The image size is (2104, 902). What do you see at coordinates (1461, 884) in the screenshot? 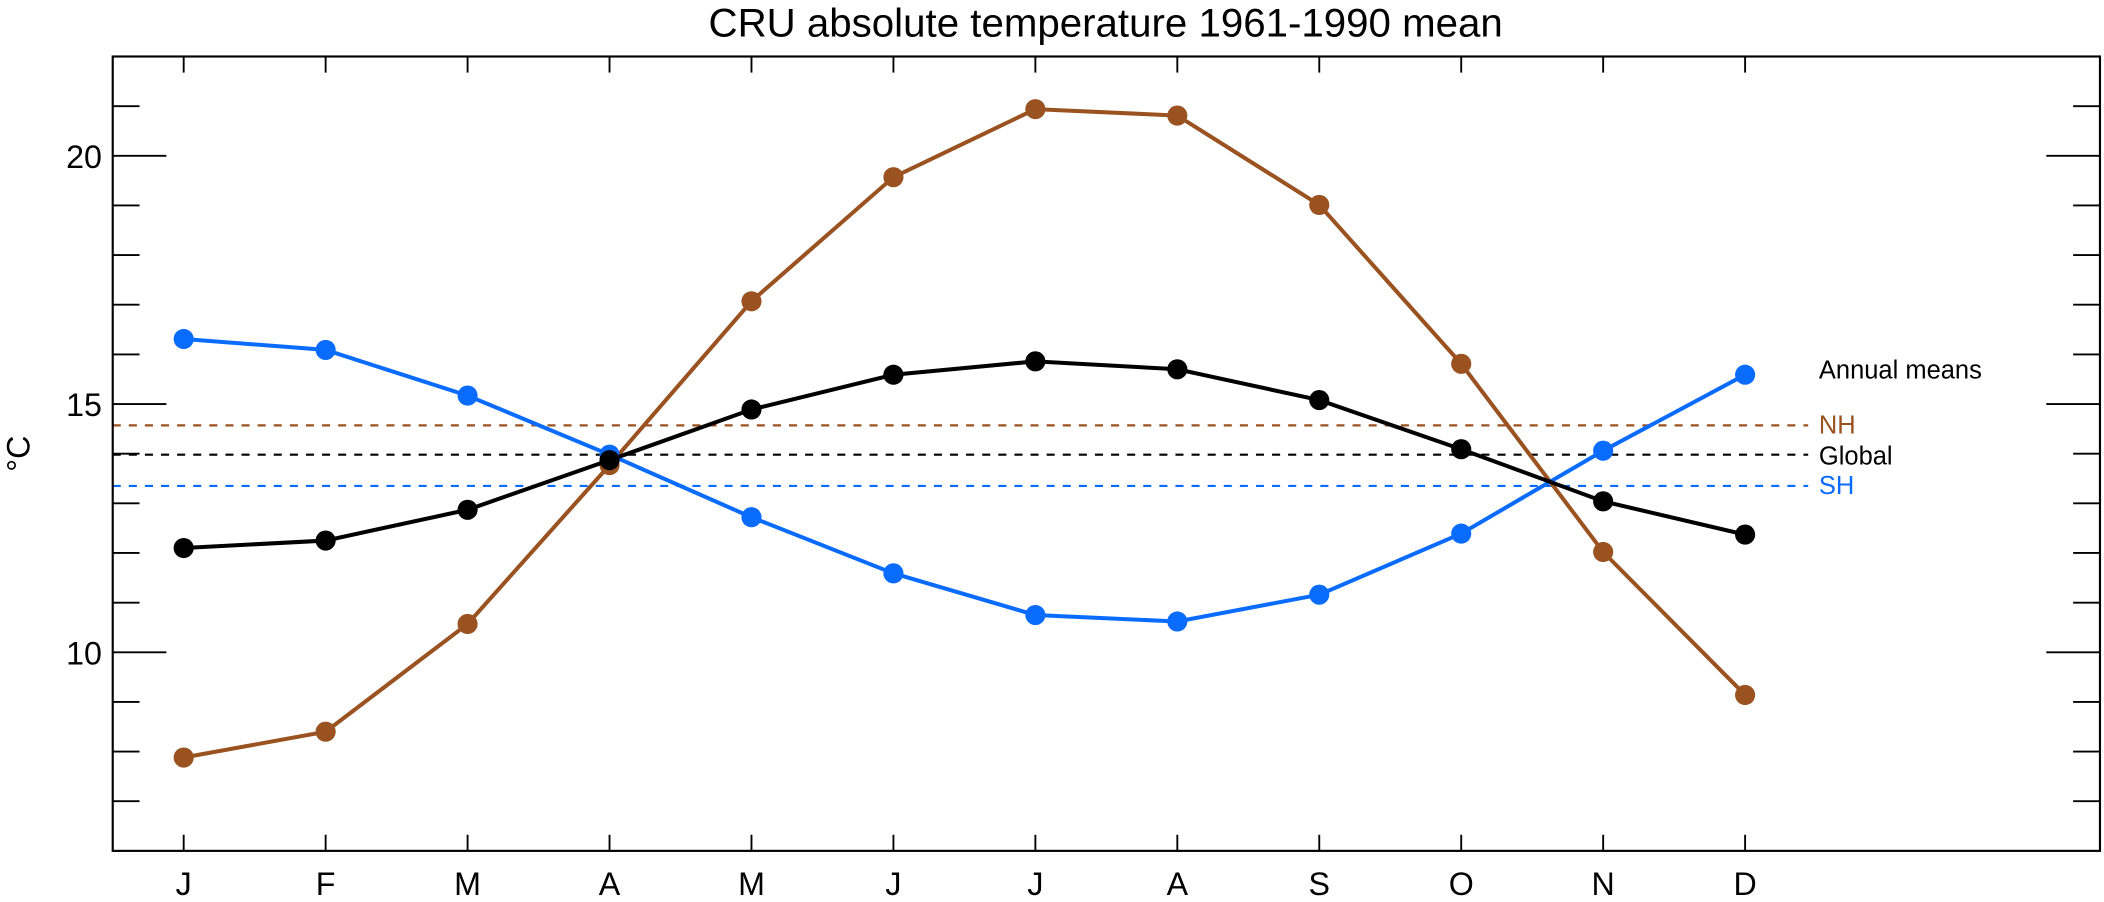
I see `x-tick-label: O` at bounding box center [1461, 884].